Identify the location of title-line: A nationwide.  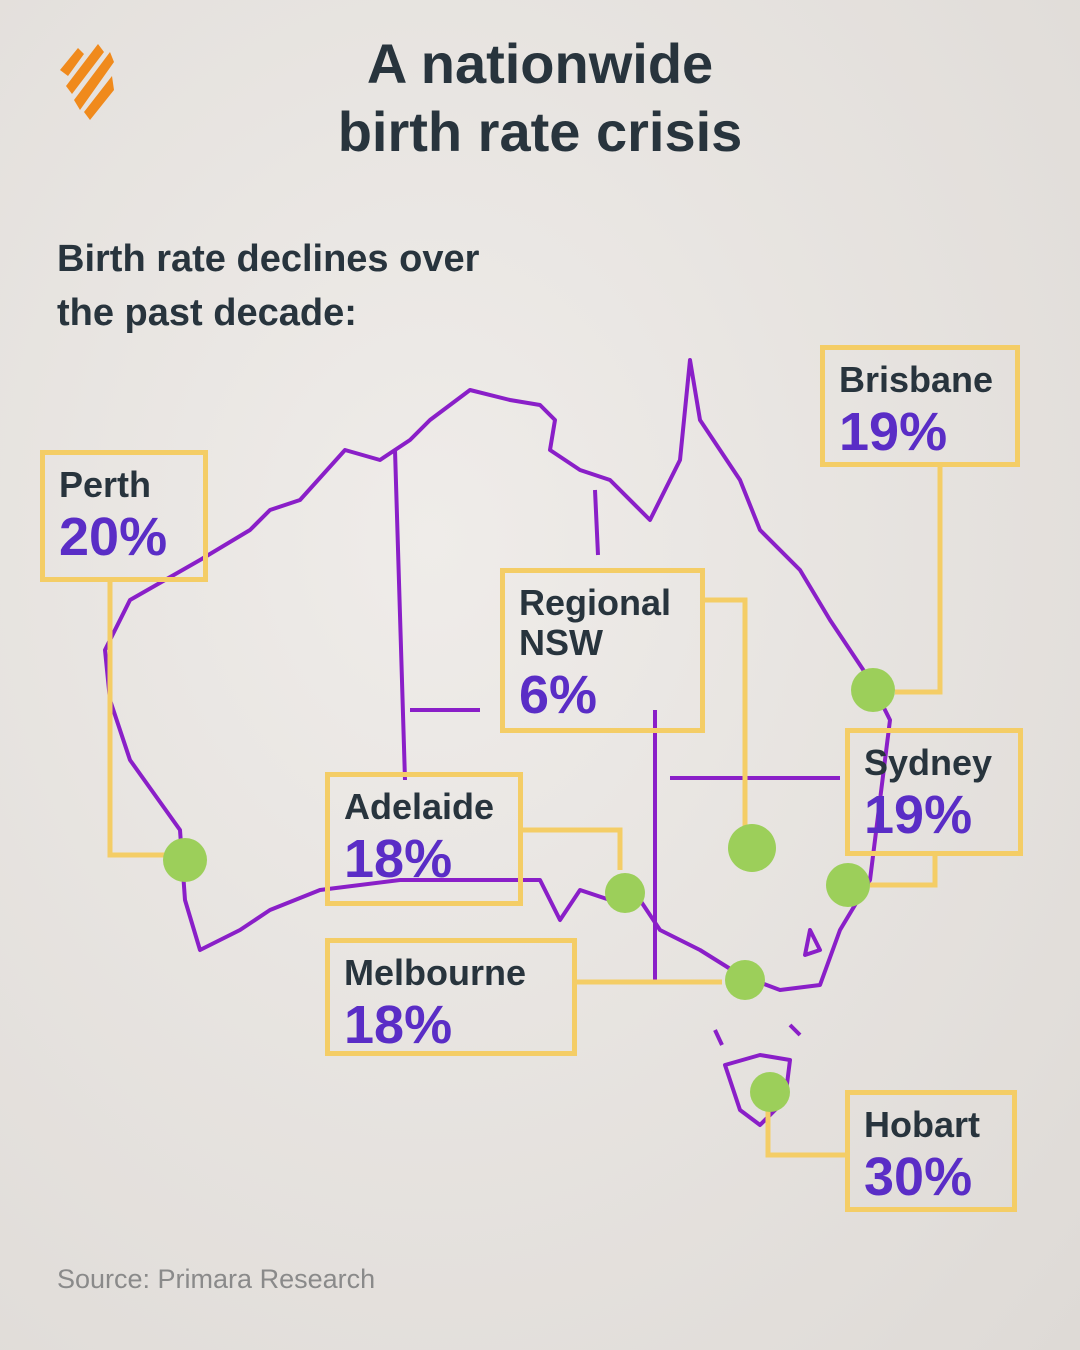
(540, 63).